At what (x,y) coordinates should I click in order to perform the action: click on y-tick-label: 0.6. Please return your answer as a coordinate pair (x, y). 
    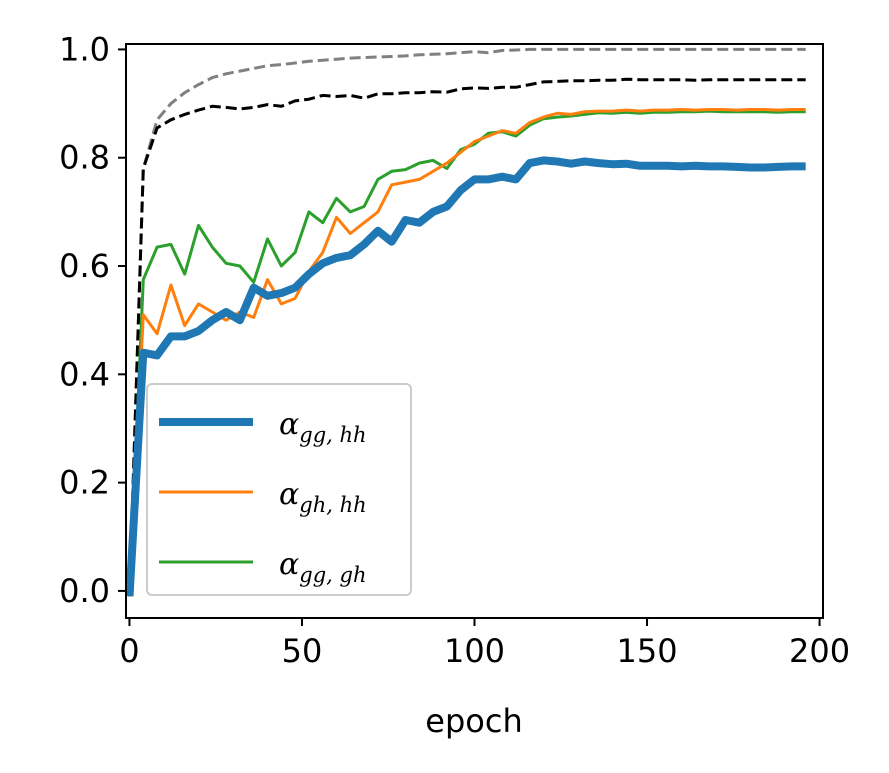
    Looking at the image, I should click on (84, 266).